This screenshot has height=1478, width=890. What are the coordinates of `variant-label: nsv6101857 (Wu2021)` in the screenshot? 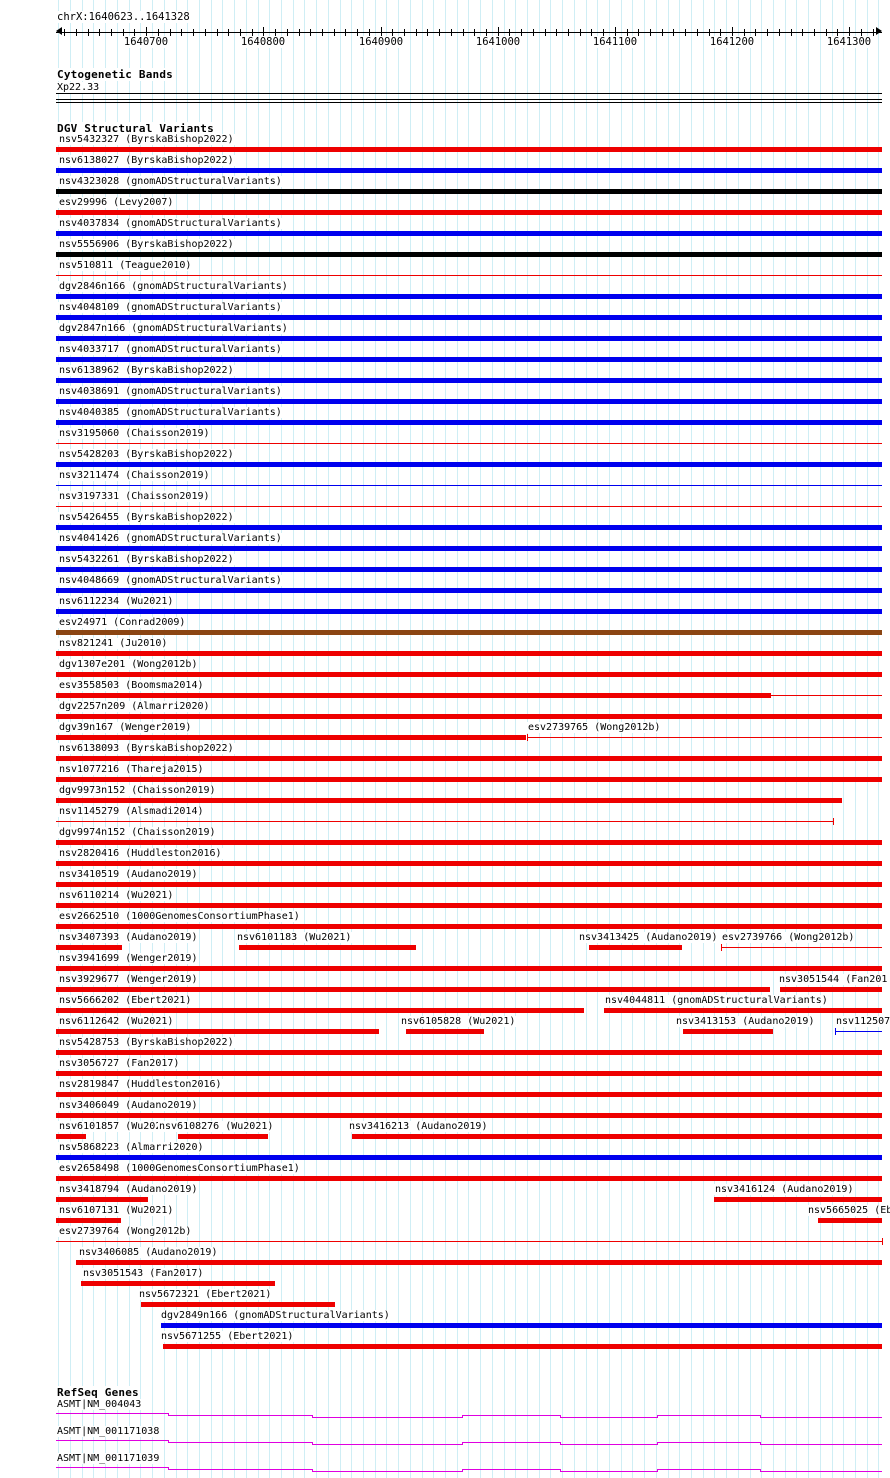 It's located at (116, 1126).